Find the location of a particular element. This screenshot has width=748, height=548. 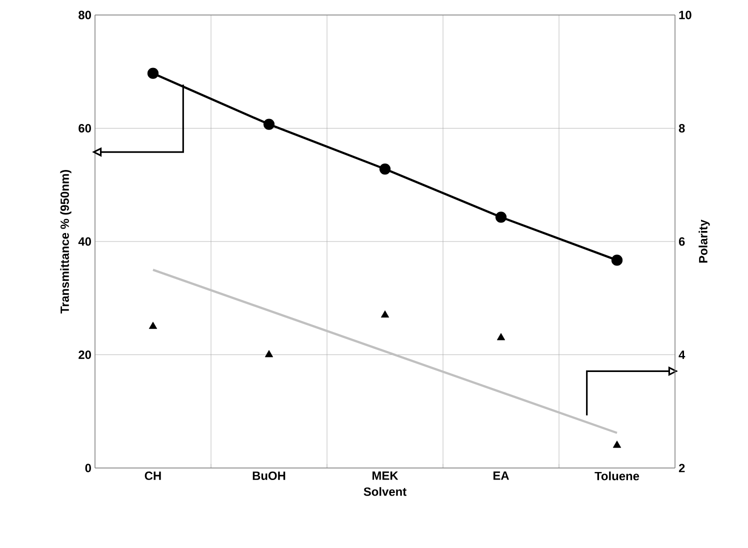

y-tick-label: 80 is located at coordinates (84, 15).